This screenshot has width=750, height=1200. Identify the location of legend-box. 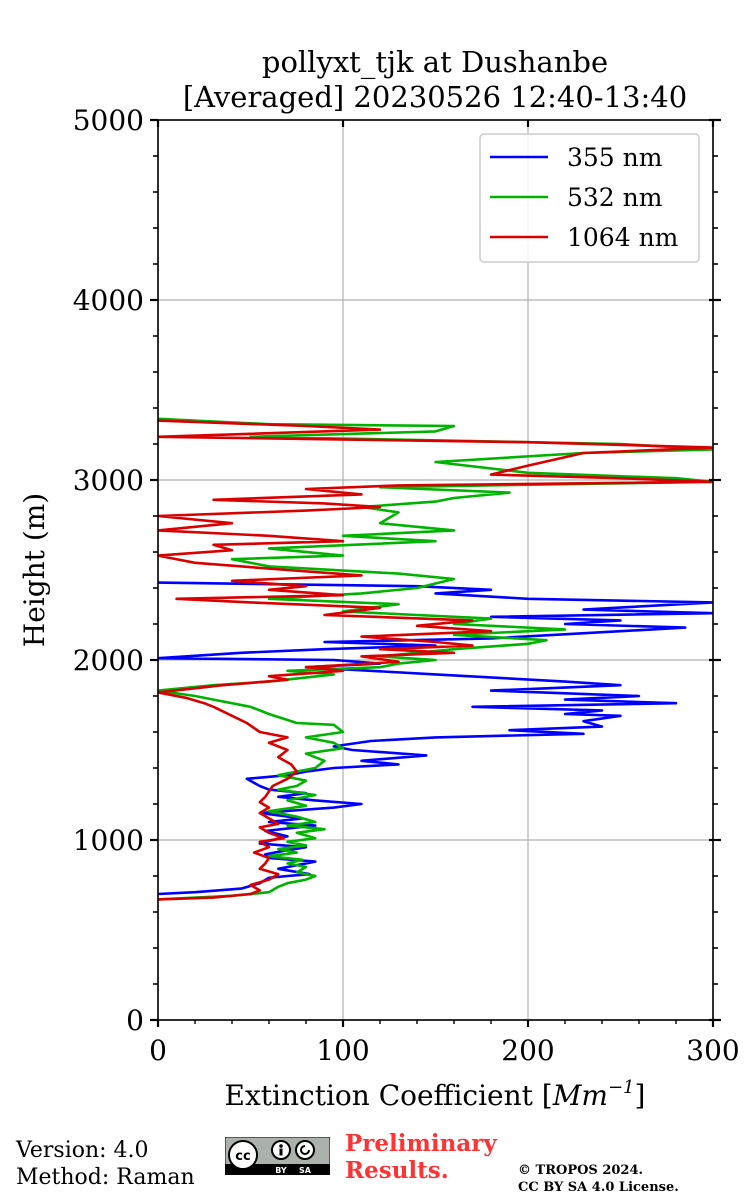
(589, 198).